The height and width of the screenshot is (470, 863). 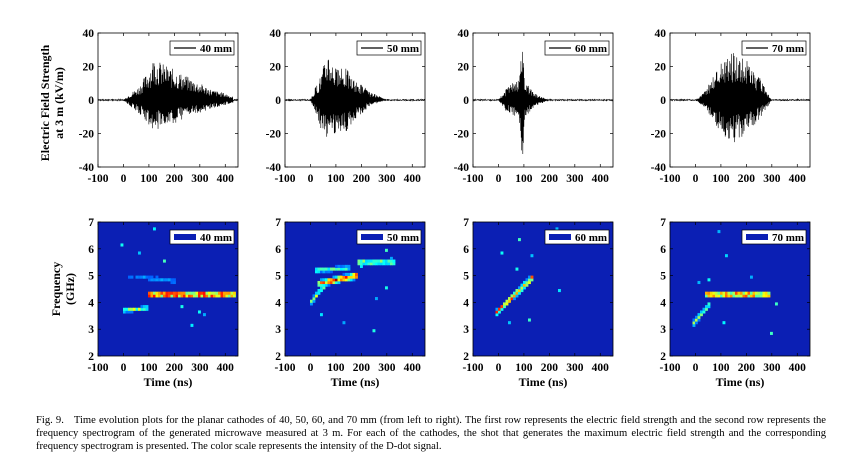 I want to click on y-tick-label: 7, so click(x=466, y=223).